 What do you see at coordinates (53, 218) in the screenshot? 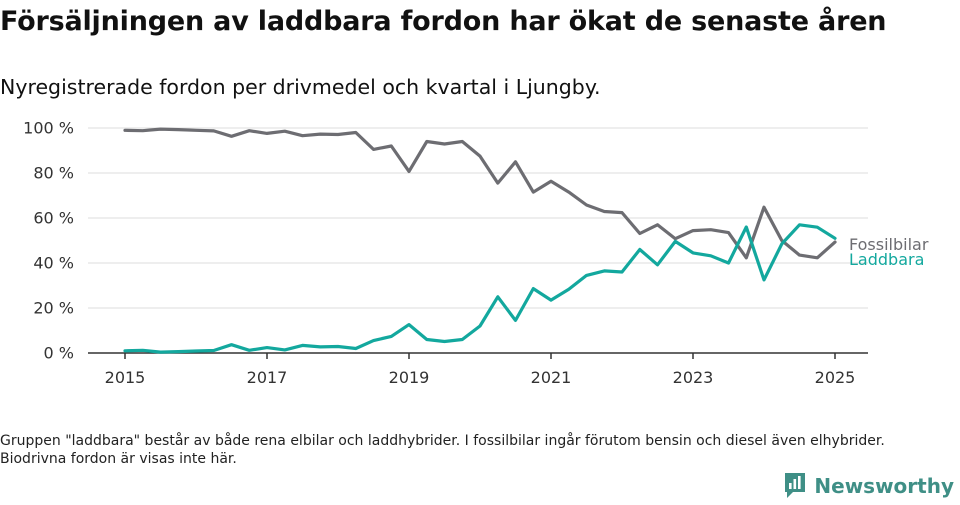
I see `y-tick-label: 60 %` at bounding box center [53, 218].